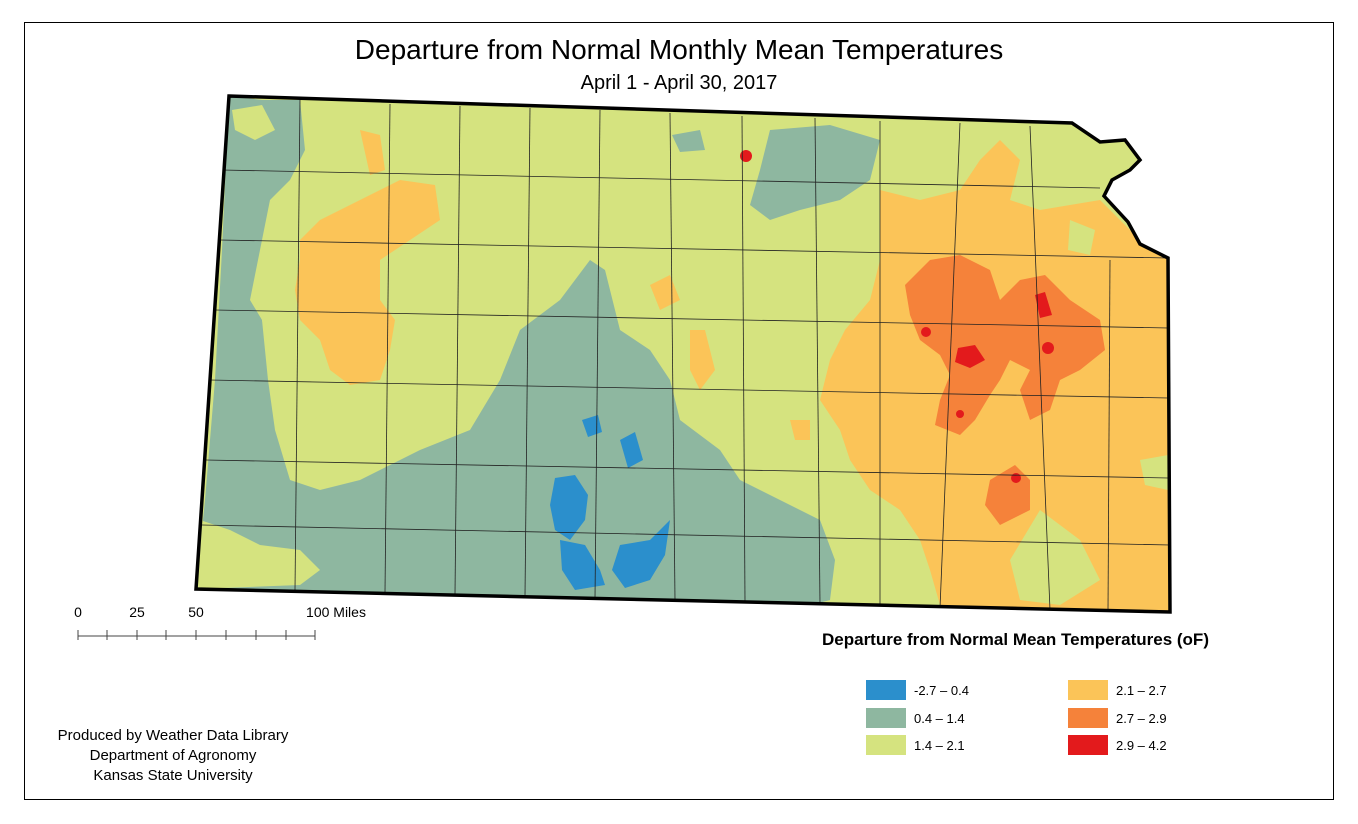  I want to click on legend-item: 1.4 – 2.1, so click(915, 745).